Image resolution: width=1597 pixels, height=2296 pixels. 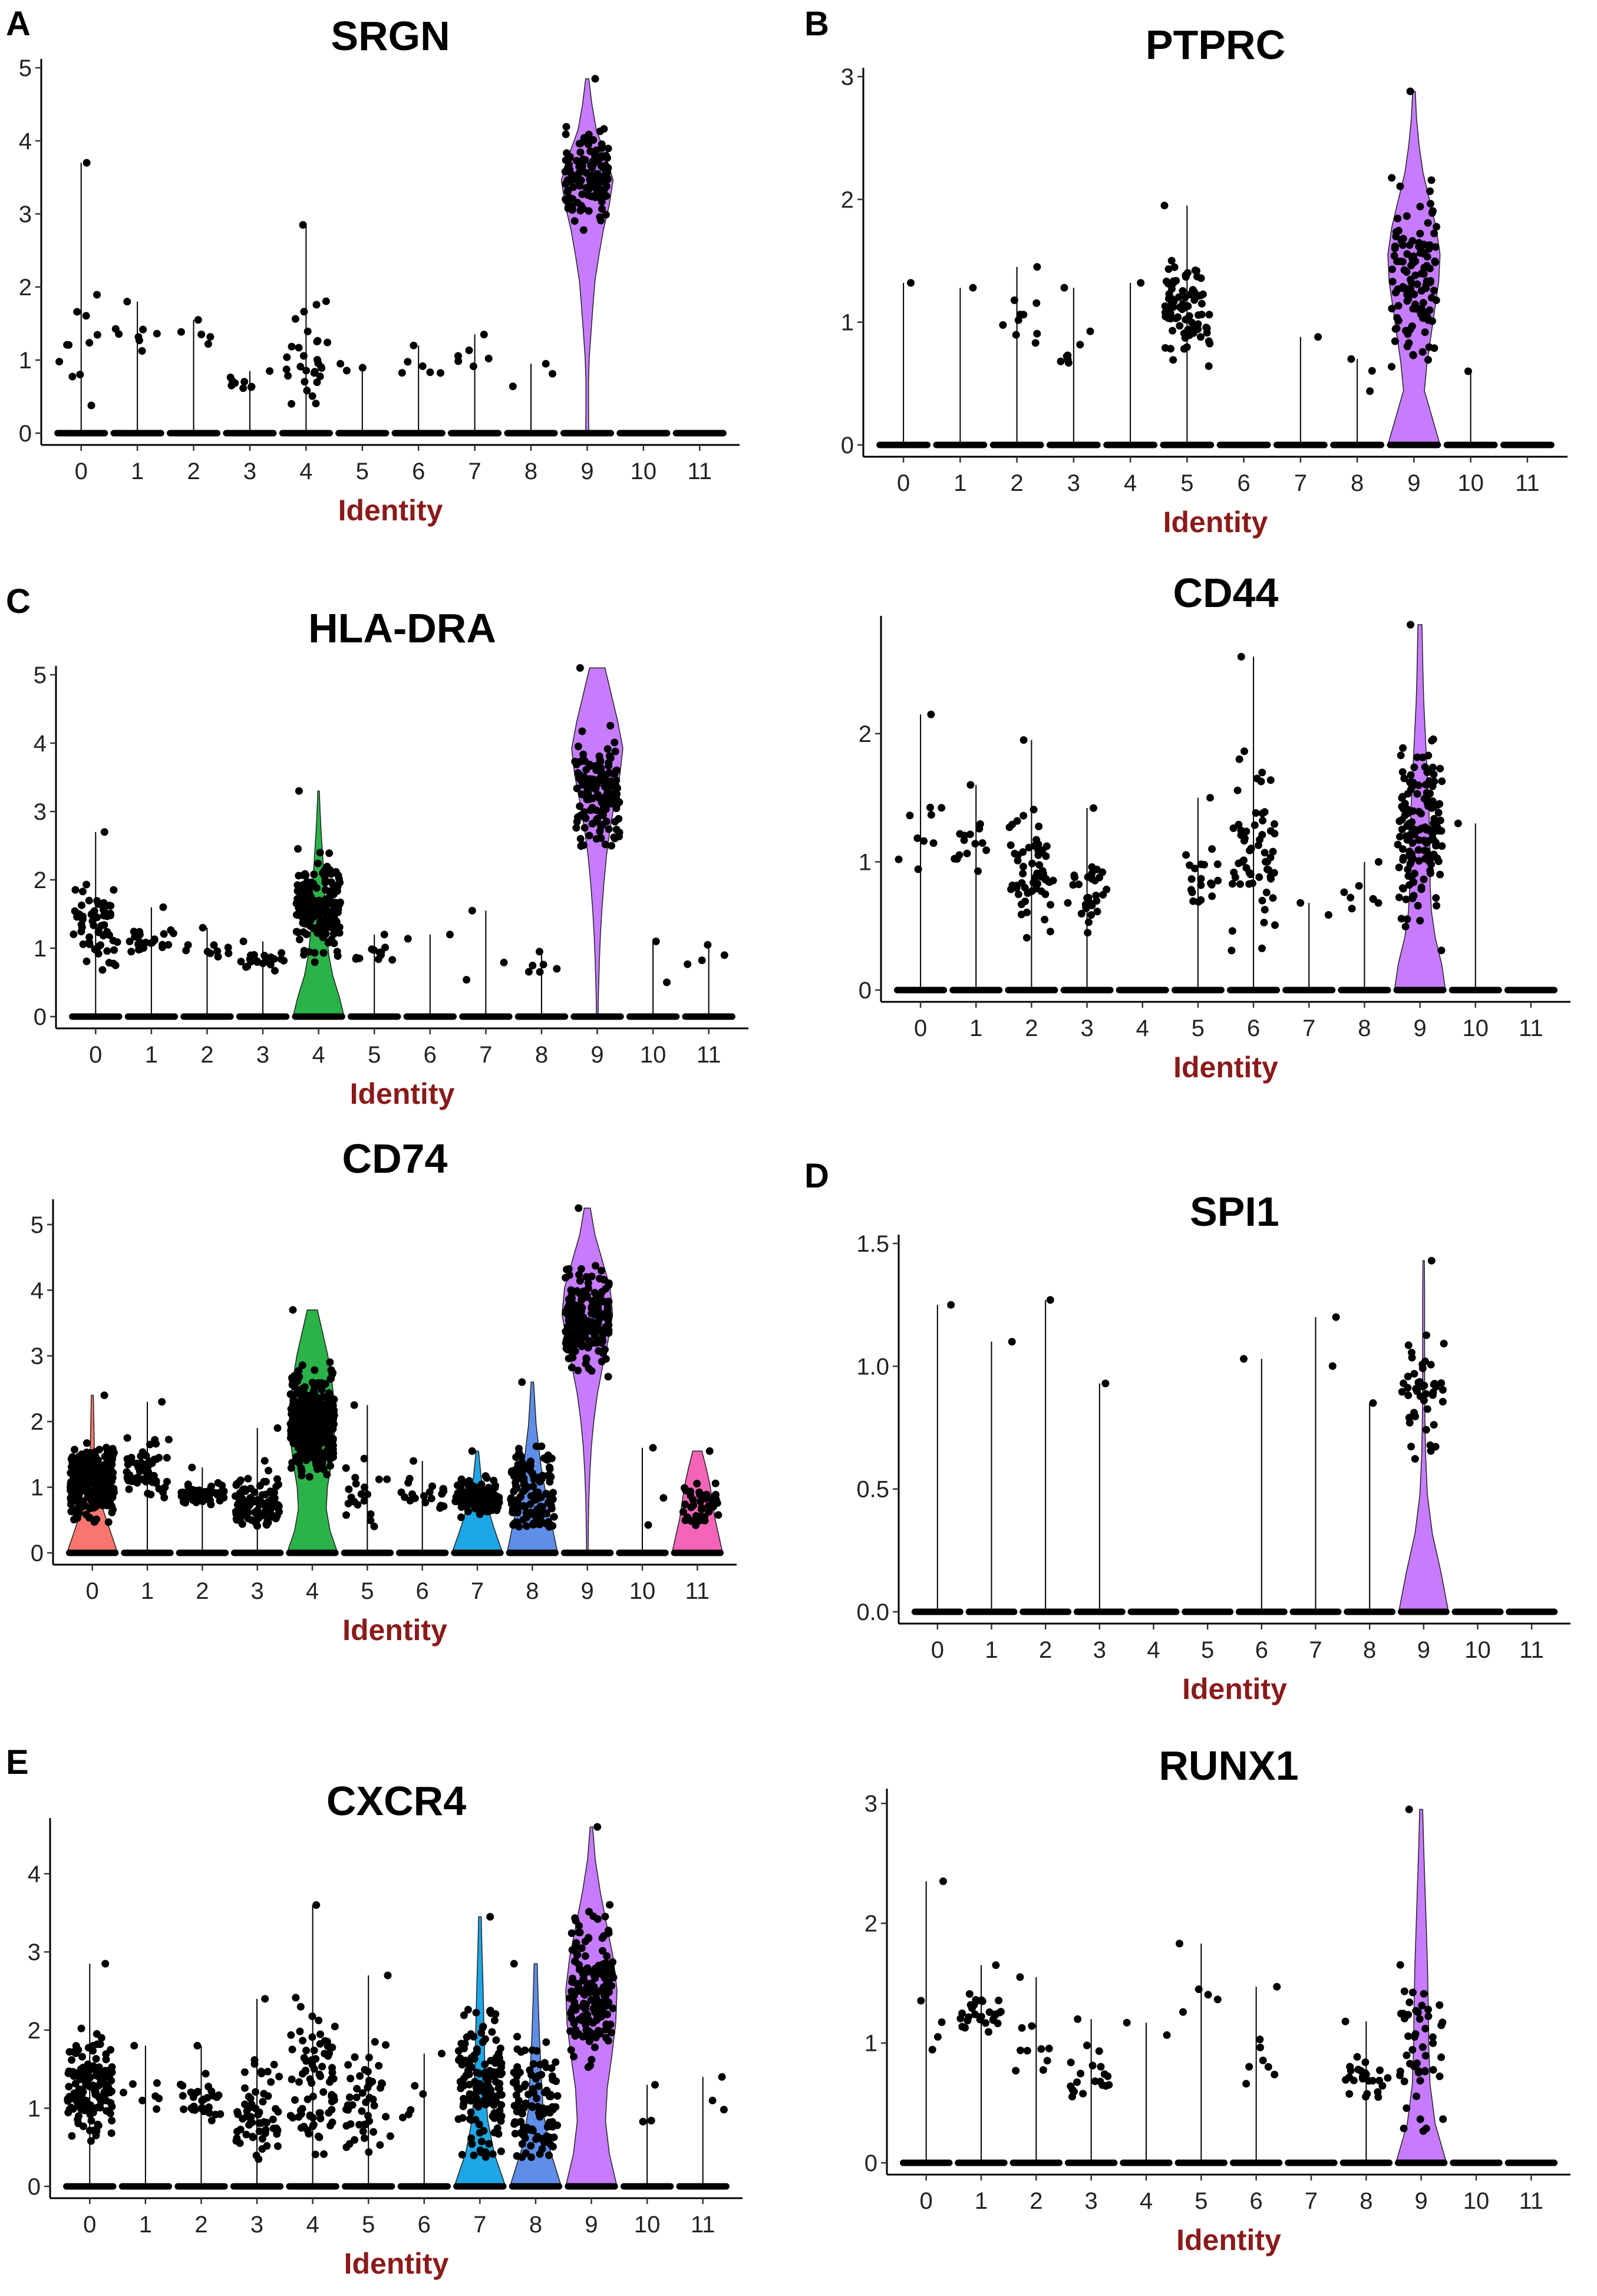 What do you see at coordinates (312, 2225) in the screenshot?
I see `x-tick-label: 4` at bounding box center [312, 2225].